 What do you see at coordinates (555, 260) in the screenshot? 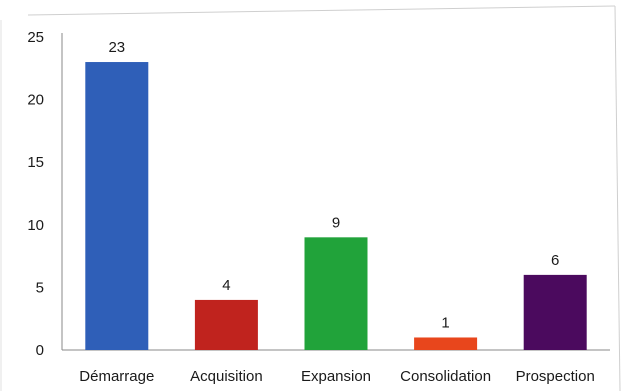
I see `data-label: 6` at bounding box center [555, 260].